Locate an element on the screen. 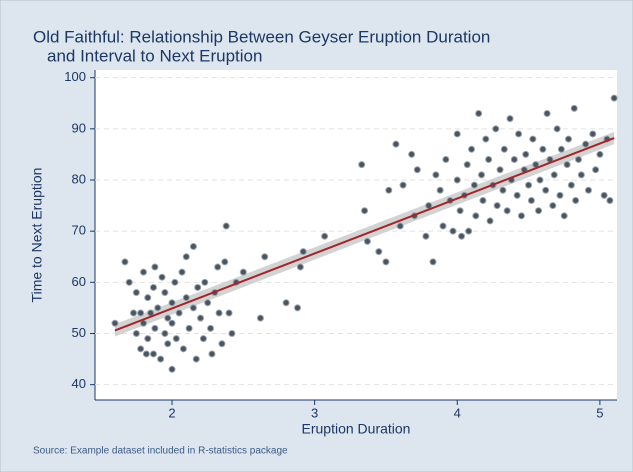  x-tick-label: 4 is located at coordinates (457, 412).